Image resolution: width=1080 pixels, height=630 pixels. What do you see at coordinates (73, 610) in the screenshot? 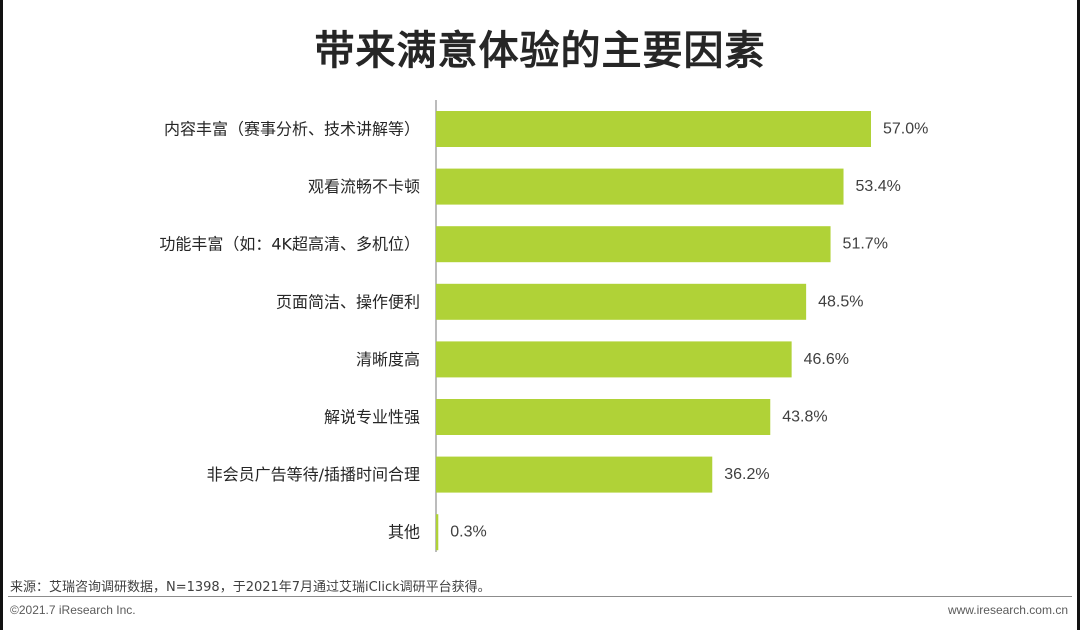
I see `copyright-text: ©2021.7 iResearch Inc.` at bounding box center [73, 610].